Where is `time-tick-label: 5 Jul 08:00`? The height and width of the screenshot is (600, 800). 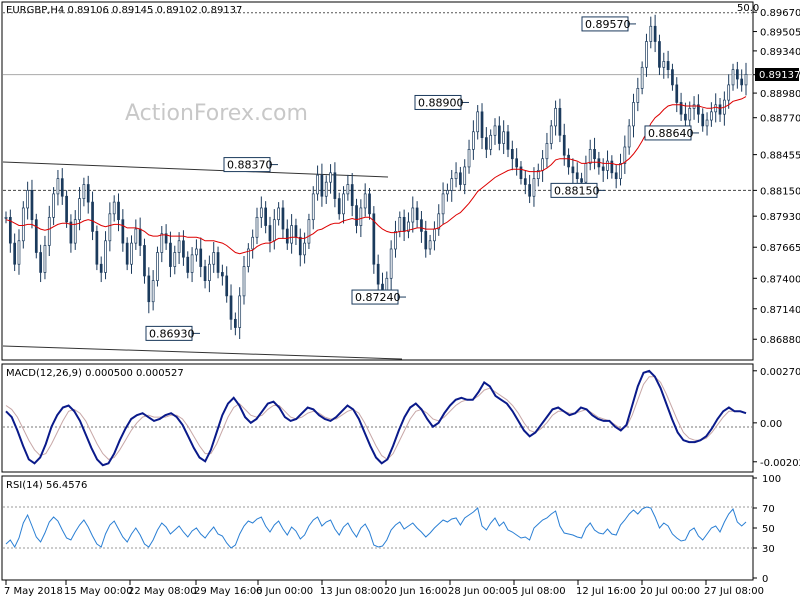 time-tick-label: 5 Jul 08:00 is located at coordinates (539, 591).